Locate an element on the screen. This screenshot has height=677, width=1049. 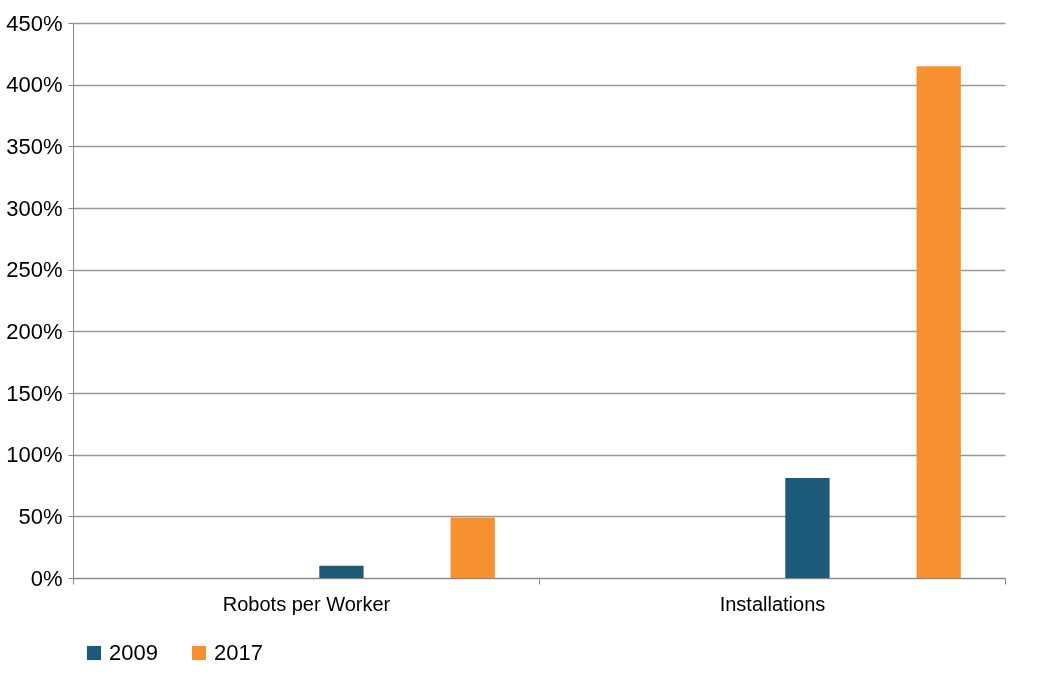
y-tick-label: 0% is located at coordinates (46, 578).